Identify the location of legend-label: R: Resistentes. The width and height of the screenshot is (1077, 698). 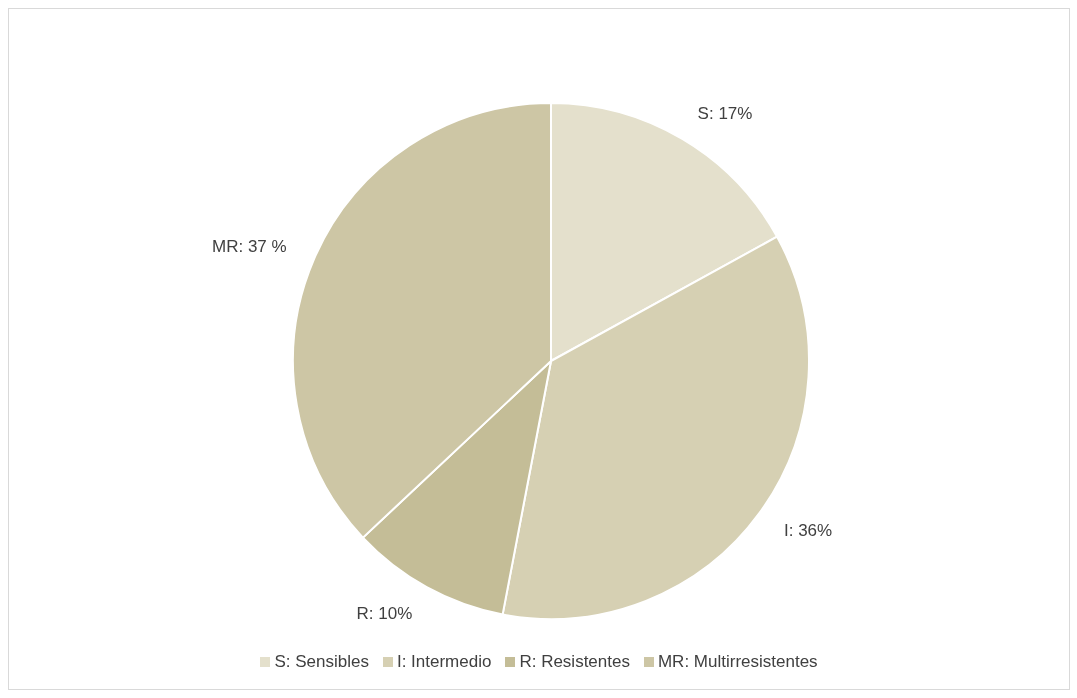
(574, 662).